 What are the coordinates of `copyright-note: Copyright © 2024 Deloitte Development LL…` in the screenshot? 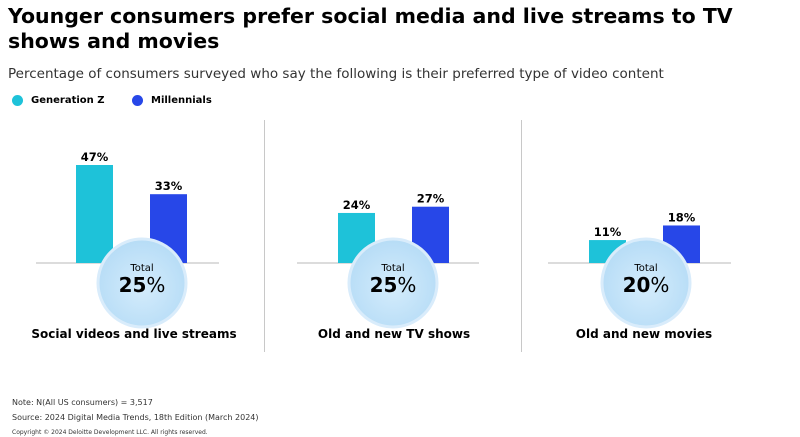 It's located at (110, 432).